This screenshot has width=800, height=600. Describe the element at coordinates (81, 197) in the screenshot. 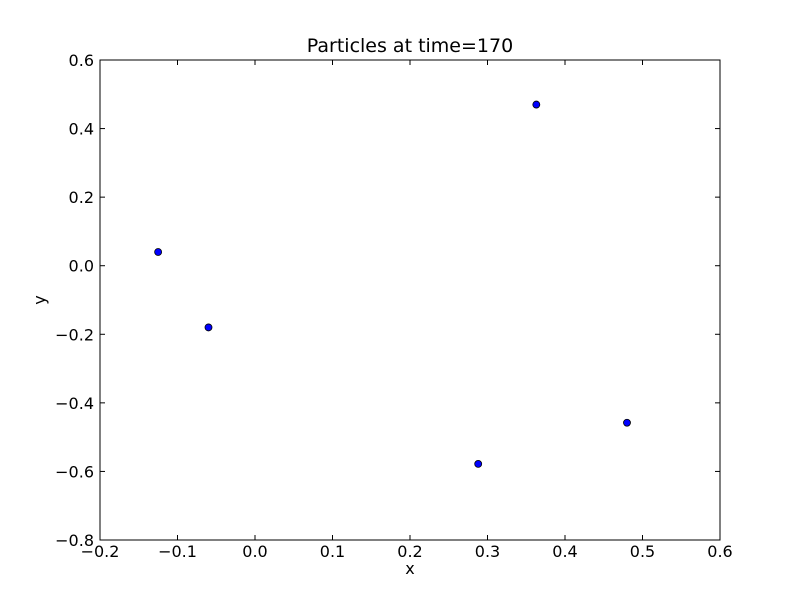

I see `y-tick-label: 0.2` at that location.